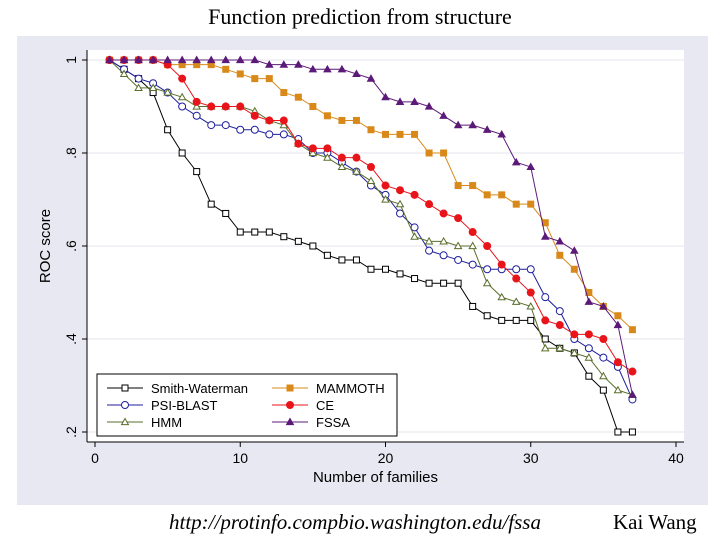 Image resolution: width=720 pixels, height=540 pixels. What do you see at coordinates (177, 388) in the screenshot?
I see `legend-item-smith-waterman: Smith-Waterman` at bounding box center [177, 388].